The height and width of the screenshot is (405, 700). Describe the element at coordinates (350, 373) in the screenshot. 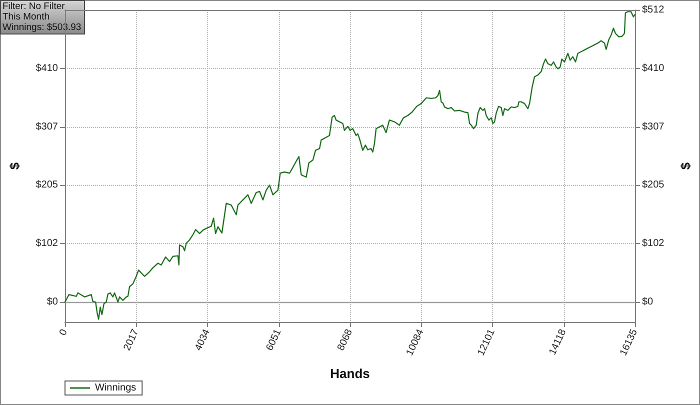

I see `x-axis-title: Hands` at that location.